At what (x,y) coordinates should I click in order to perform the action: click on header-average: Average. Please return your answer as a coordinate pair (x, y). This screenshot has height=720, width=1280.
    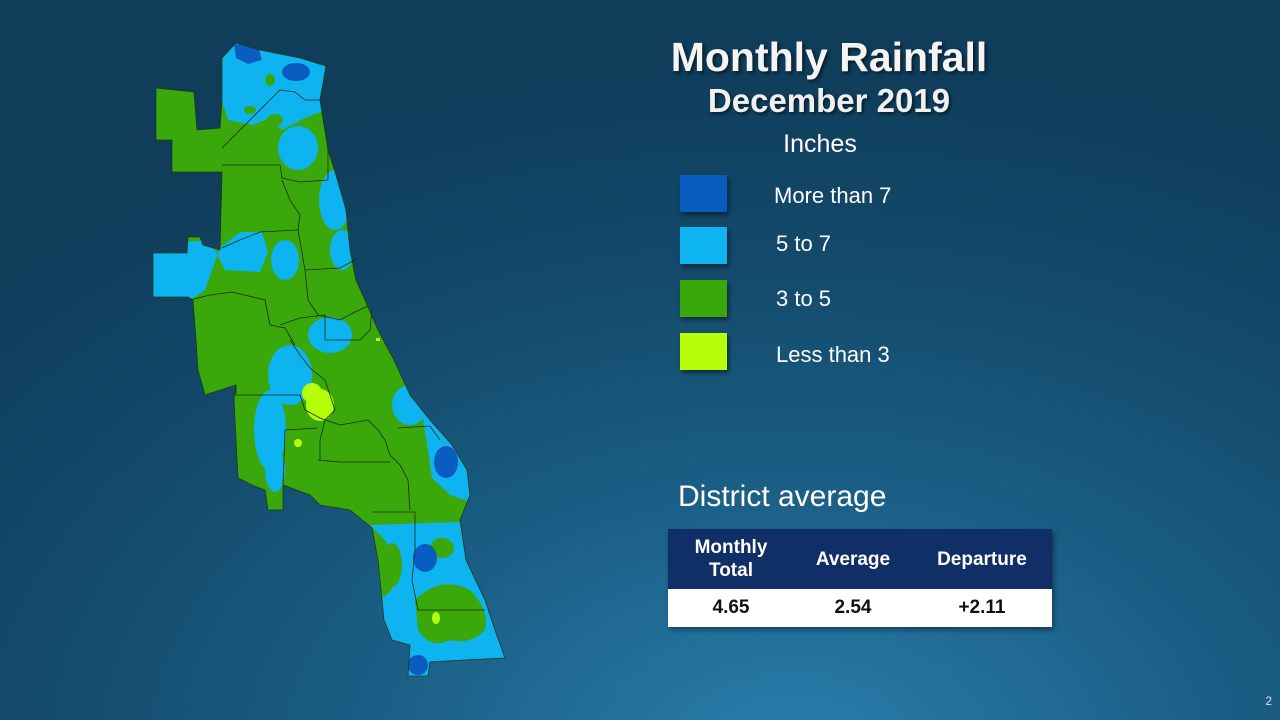
    Looking at the image, I should click on (853, 559).